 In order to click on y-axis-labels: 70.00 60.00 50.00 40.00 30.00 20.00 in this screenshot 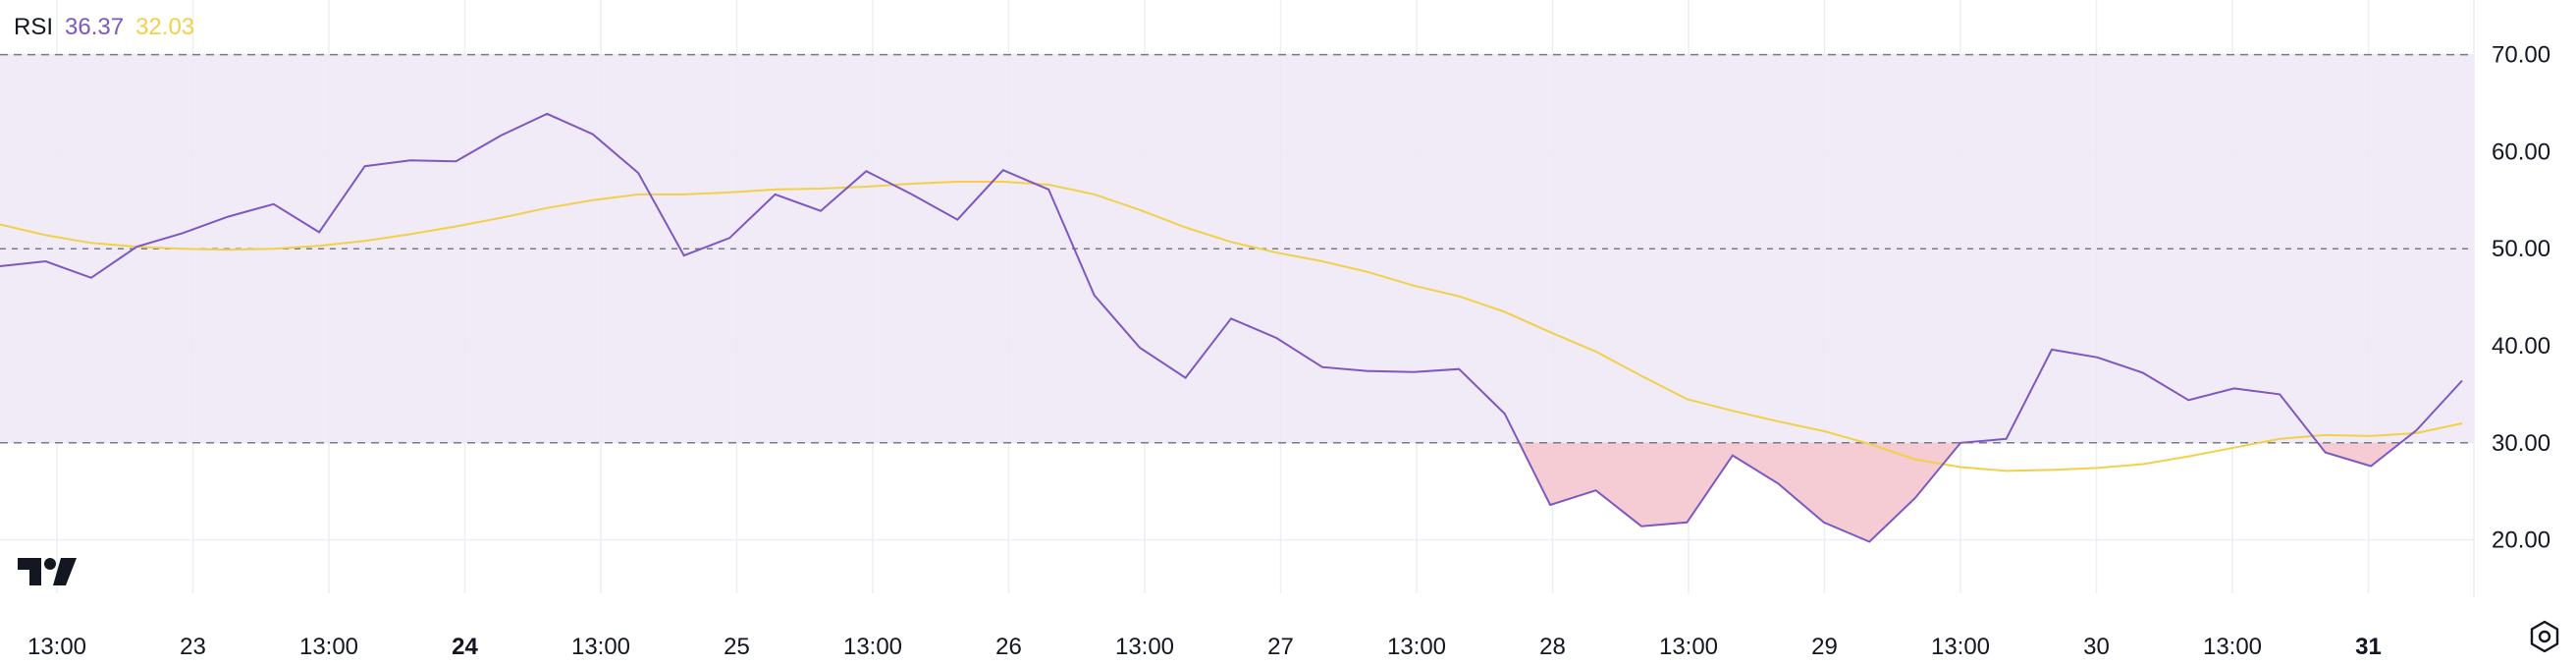, I will do `click(2521, 298)`.